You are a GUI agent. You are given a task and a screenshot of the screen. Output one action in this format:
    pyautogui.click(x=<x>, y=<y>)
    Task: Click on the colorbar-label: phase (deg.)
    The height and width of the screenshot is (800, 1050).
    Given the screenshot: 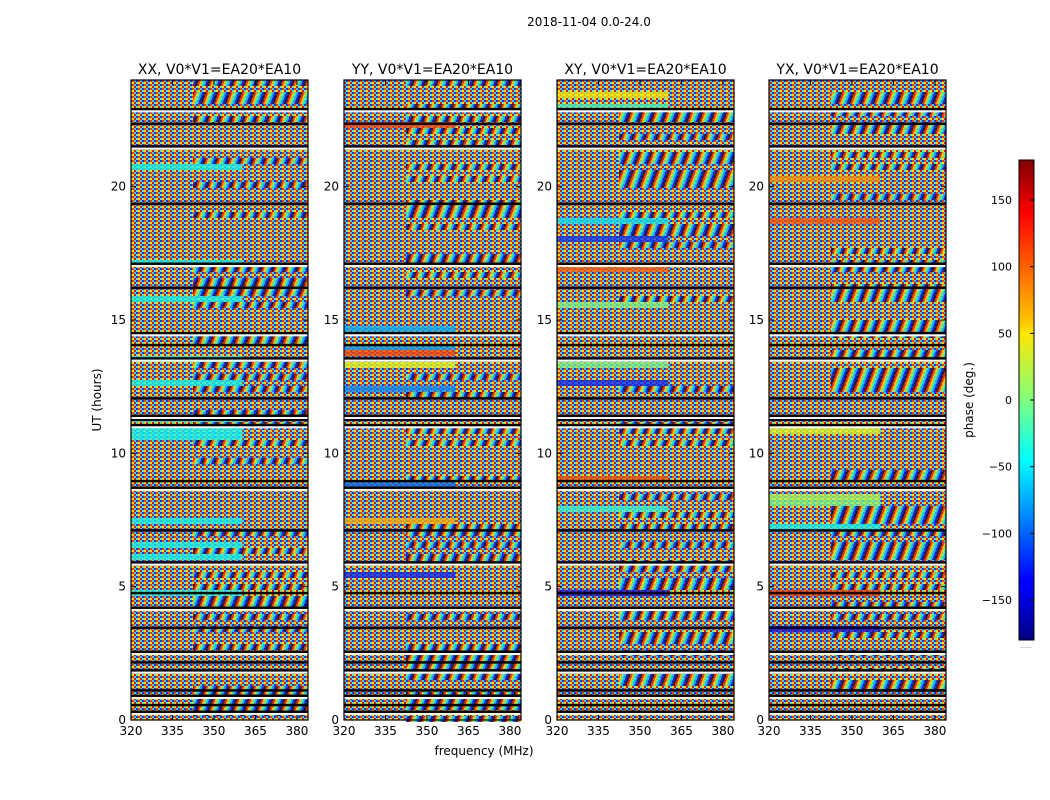 What is the action you would take?
    pyautogui.click(x=969, y=400)
    